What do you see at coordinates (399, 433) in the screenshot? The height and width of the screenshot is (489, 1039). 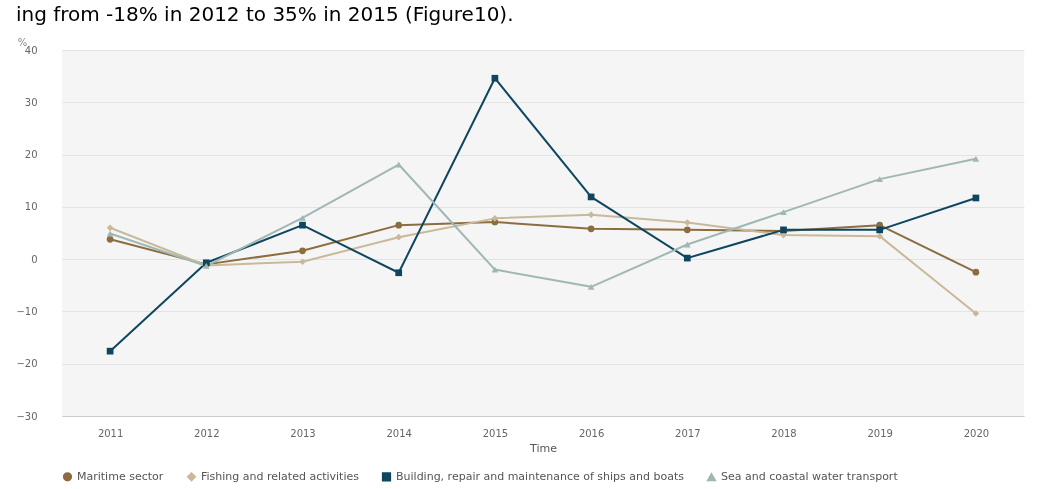 I see `x-tick-label: 2014` at bounding box center [399, 433].